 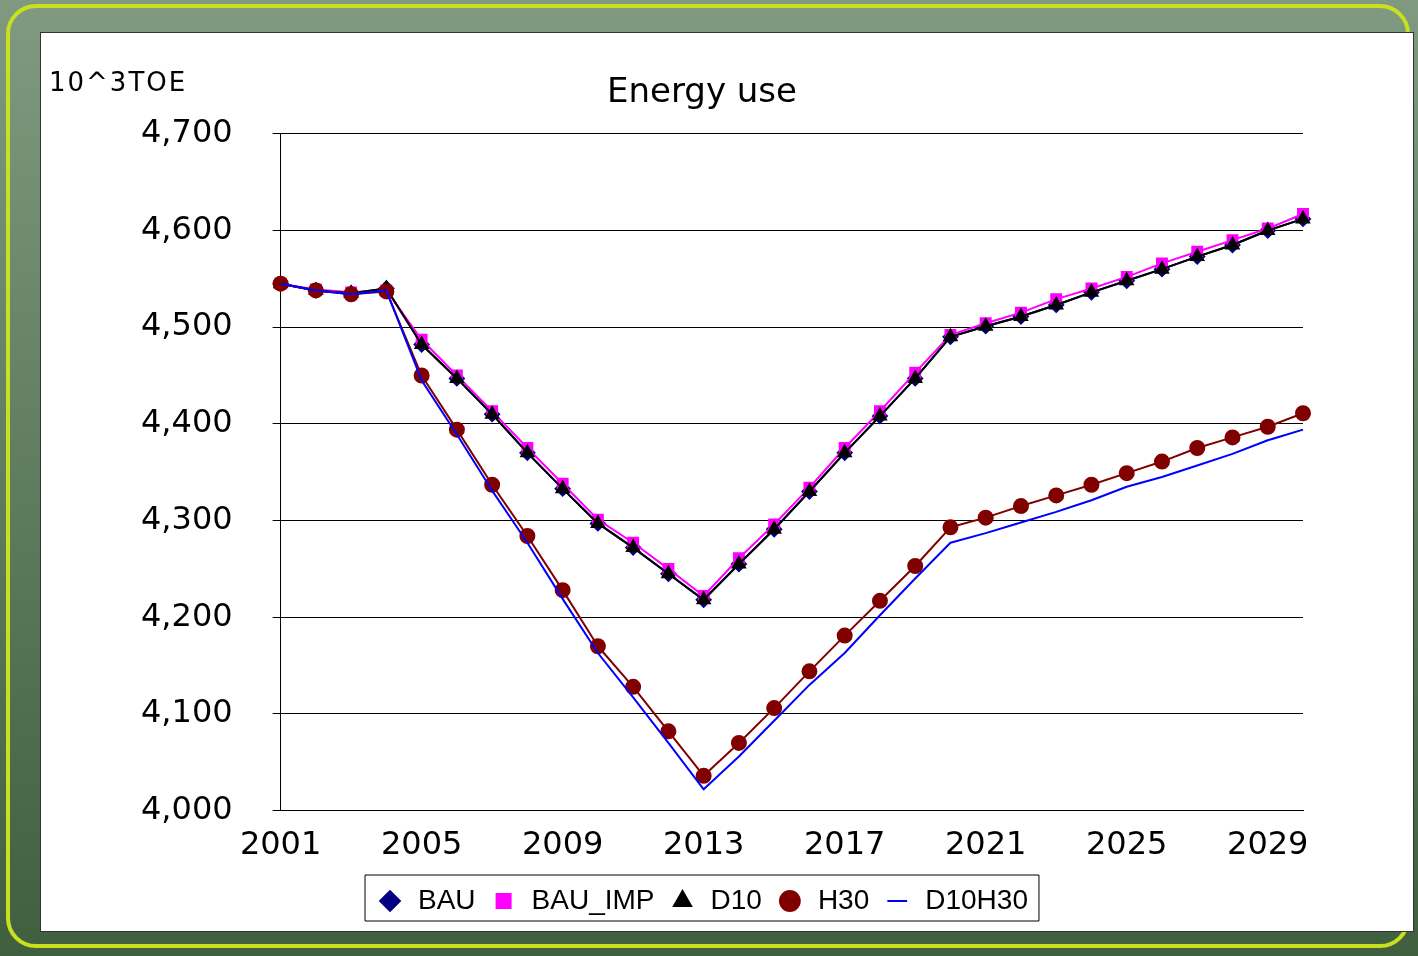 What do you see at coordinates (562, 843) in the screenshot?
I see `x-tick-label: 2009` at bounding box center [562, 843].